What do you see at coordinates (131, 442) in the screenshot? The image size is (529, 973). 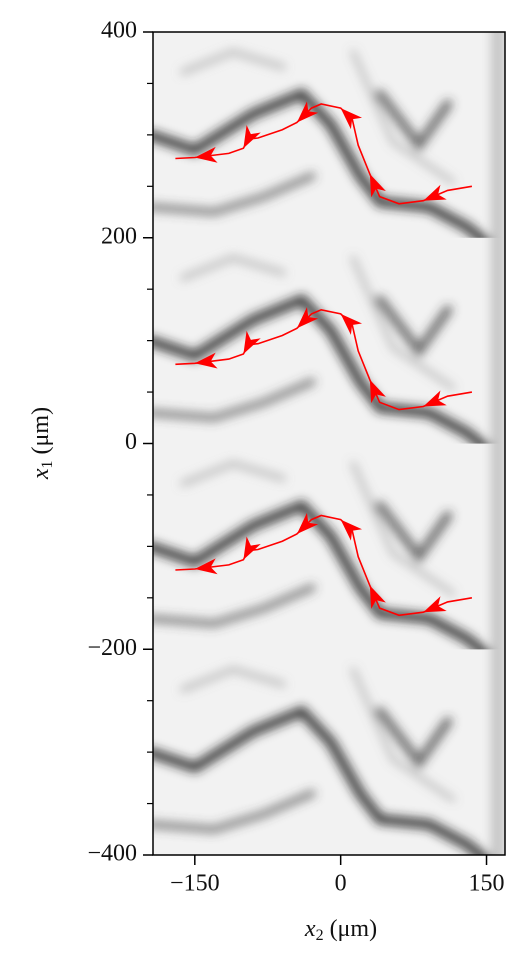 I see `y-tick-label: 0` at bounding box center [131, 442].